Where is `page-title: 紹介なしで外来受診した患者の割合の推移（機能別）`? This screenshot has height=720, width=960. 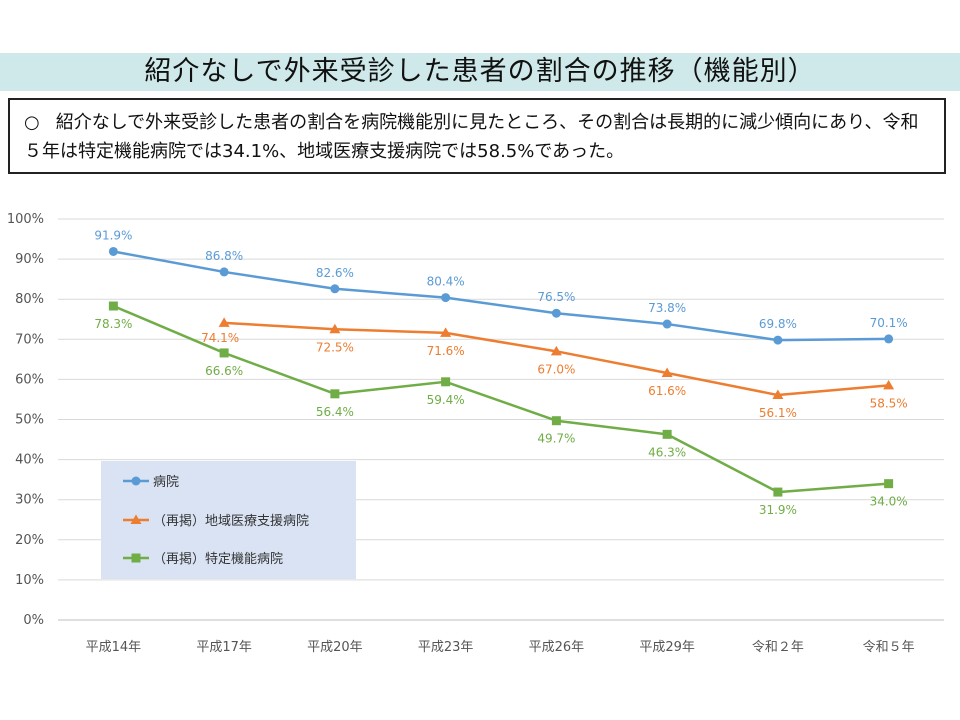
page-title: 紹介なしで外来受診した患者の割合の推移（機能別） is located at coordinates (480, 71).